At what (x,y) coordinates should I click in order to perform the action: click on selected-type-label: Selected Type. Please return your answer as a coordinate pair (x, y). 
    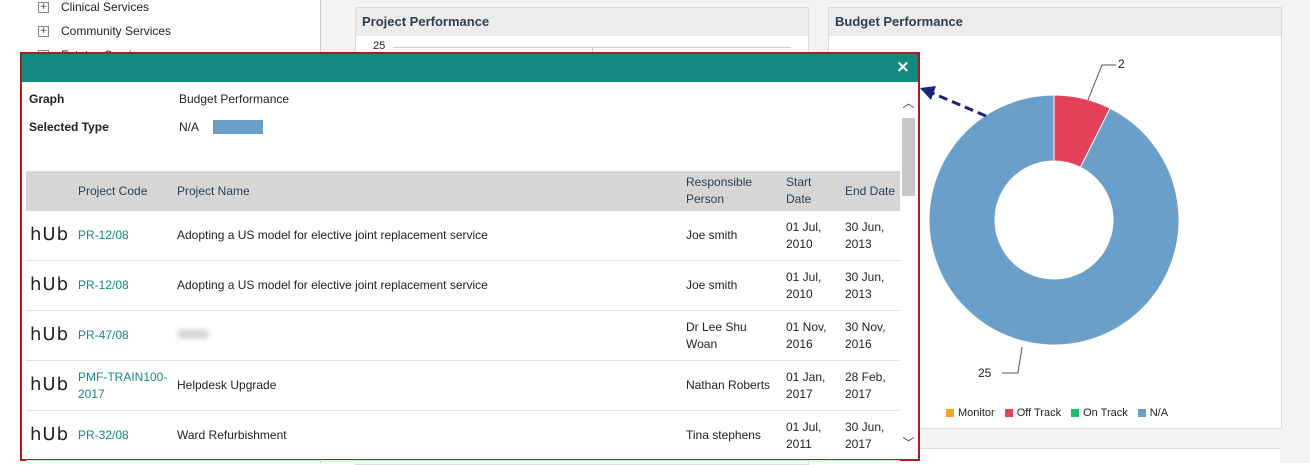
    Looking at the image, I should click on (69, 127).